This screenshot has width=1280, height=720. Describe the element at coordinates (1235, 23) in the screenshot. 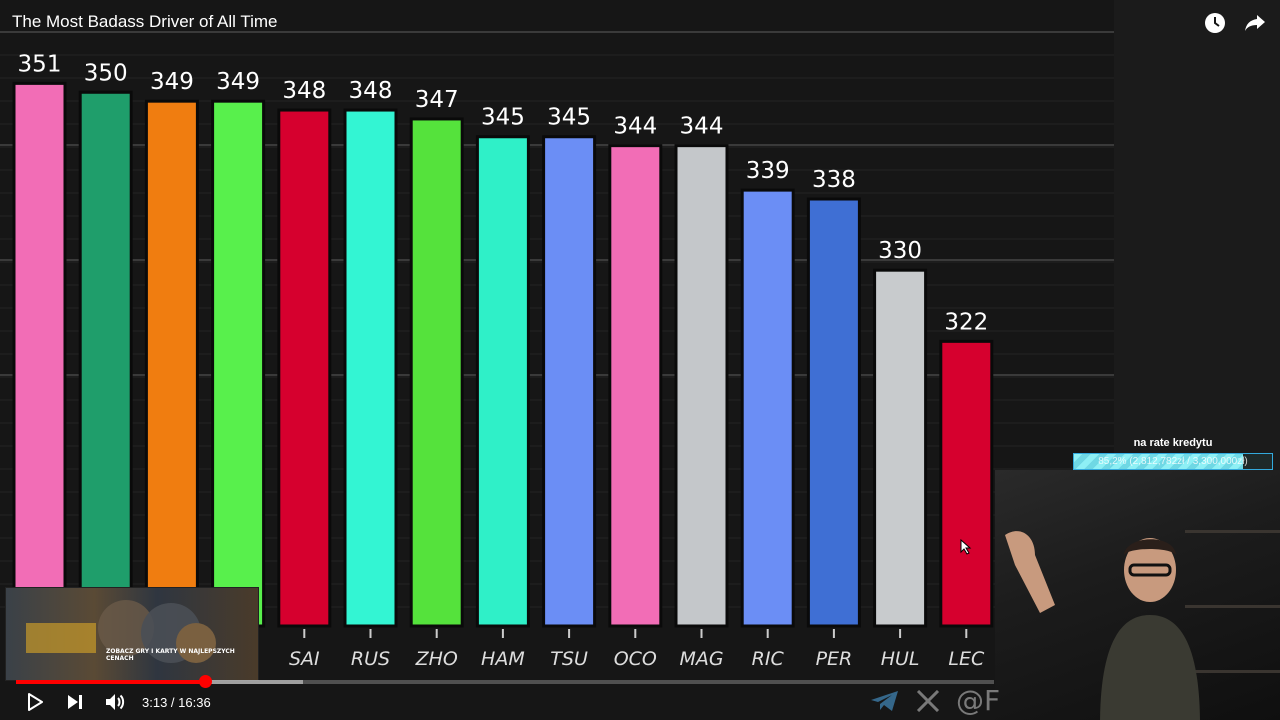

I see `top-actions` at that location.